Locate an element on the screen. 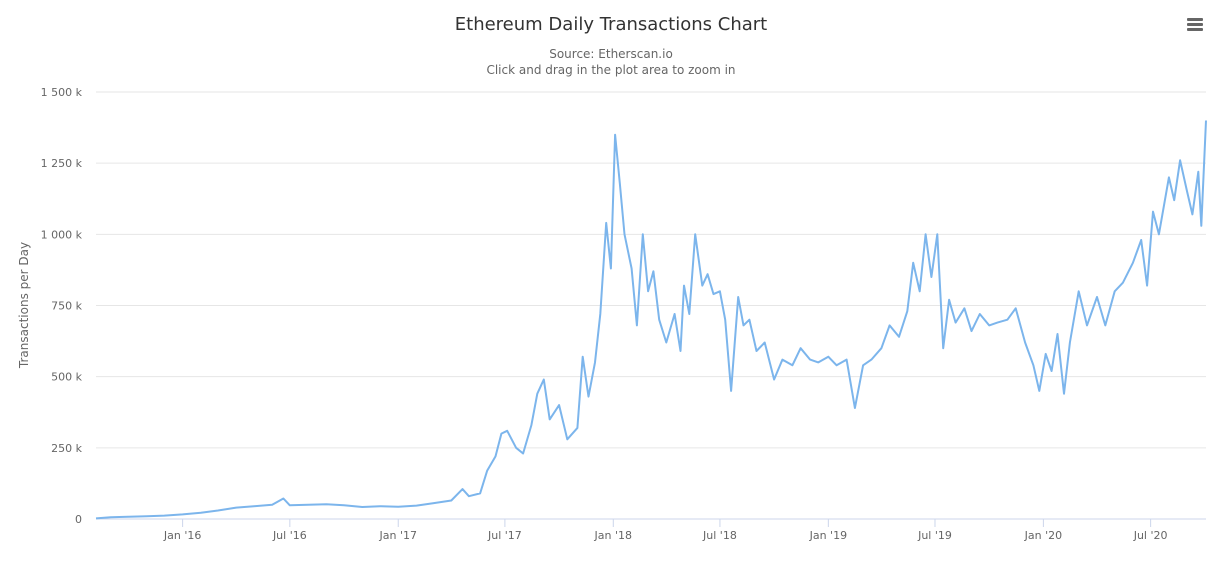 The width and height of the screenshot is (1222, 573). chart-source: Source: Etherscan.io is located at coordinates (611, 54).